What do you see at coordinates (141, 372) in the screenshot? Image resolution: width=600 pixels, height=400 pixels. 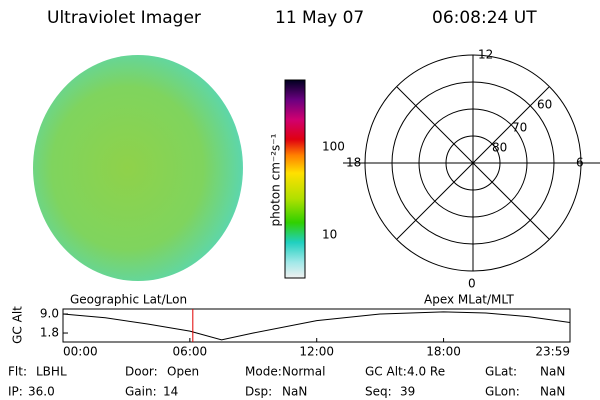 I see `status-label: Door:` at bounding box center [141, 372].